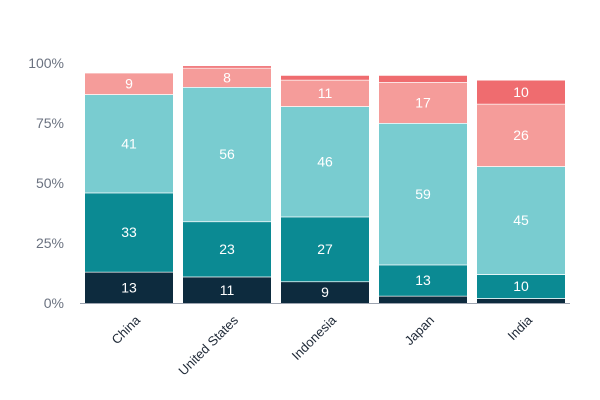  I want to click on y-tick-label: 0%, so click(54, 303).